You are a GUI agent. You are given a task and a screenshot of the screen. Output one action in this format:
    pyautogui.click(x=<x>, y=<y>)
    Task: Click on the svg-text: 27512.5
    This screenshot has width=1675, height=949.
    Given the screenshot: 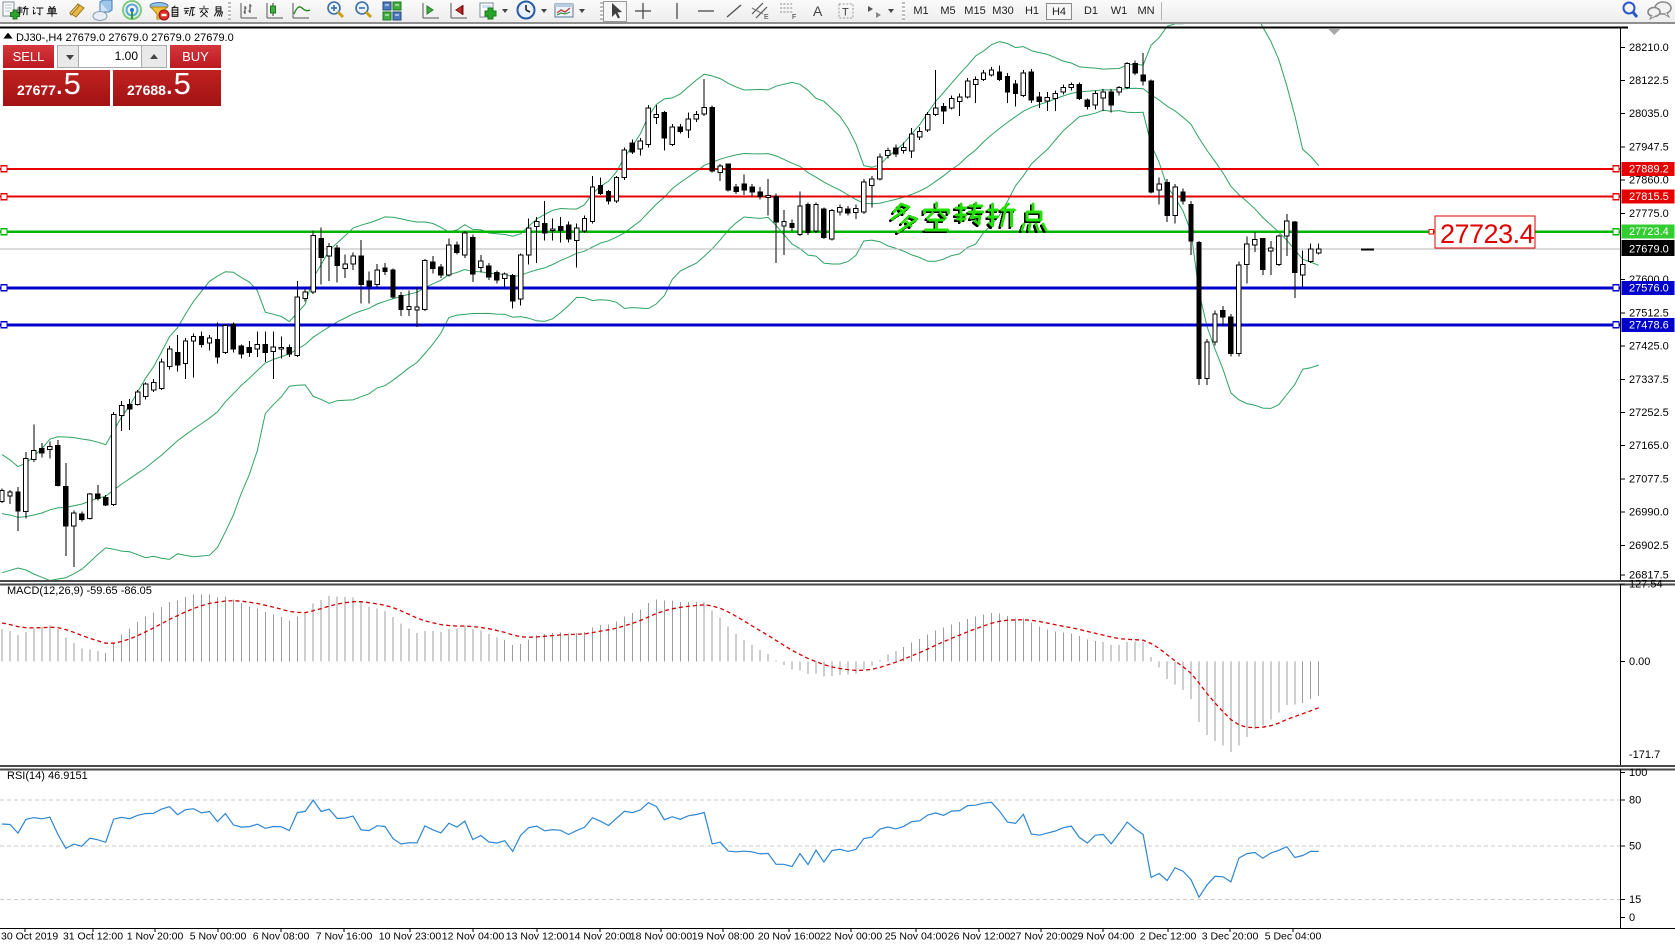 What is the action you would take?
    pyautogui.click(x=1649, y=313)
    